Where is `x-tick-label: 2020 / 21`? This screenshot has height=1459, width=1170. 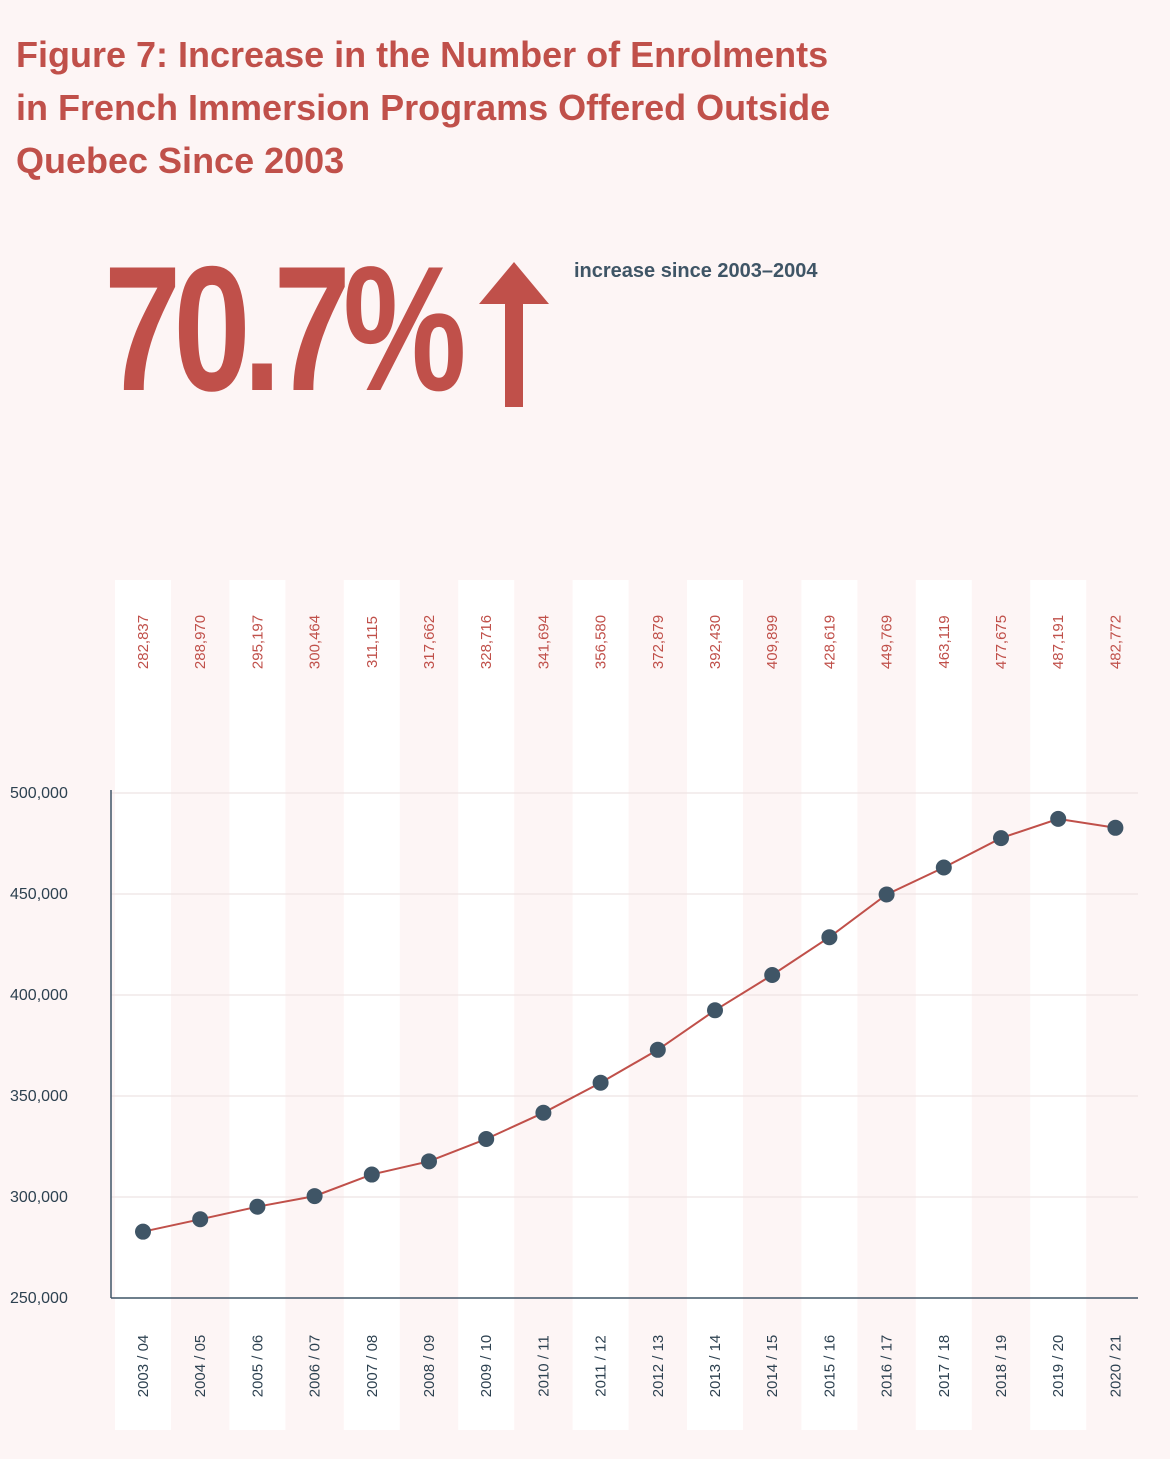 x-tick-label: 2020 / 21 is located at coordinates (1115, 1366).